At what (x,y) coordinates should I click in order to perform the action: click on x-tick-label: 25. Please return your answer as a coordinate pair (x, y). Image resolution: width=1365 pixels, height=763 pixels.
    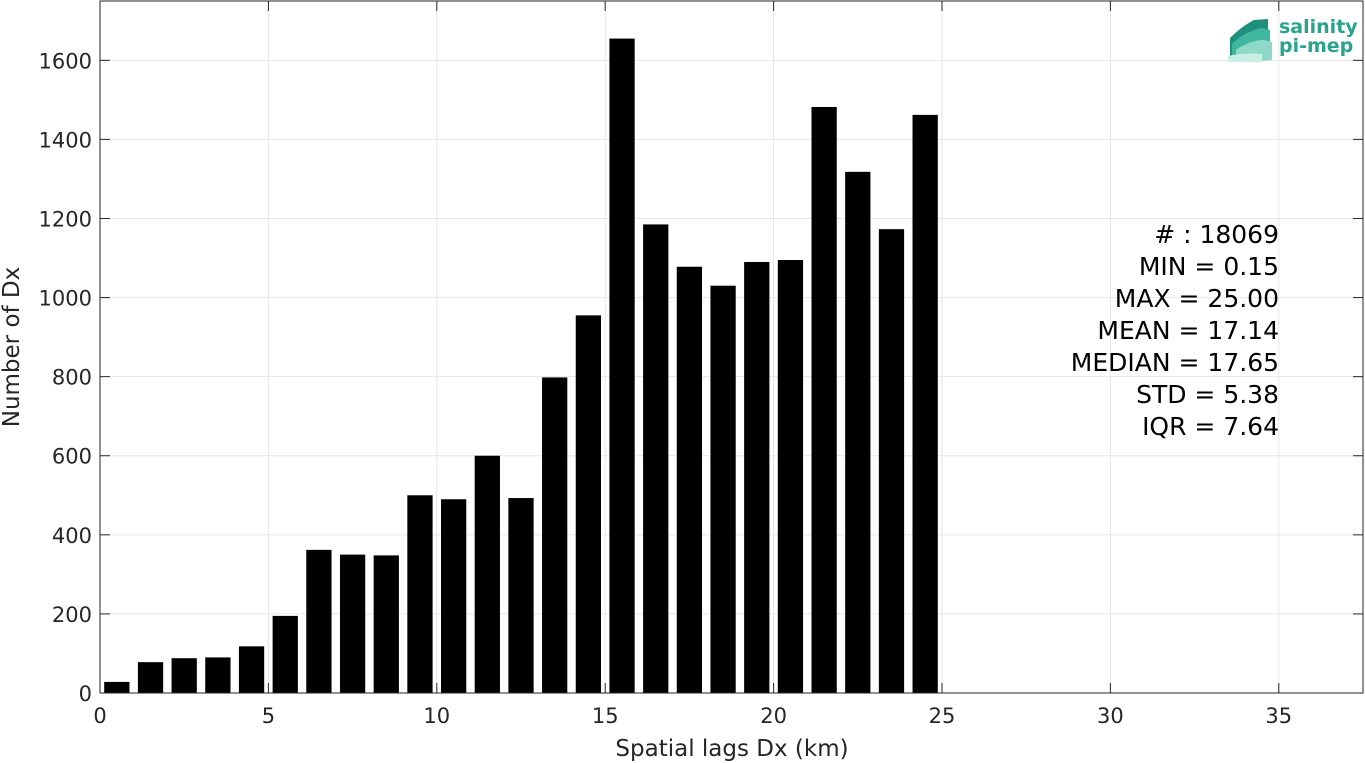
    Looking at the image, I should click on (942, 716).